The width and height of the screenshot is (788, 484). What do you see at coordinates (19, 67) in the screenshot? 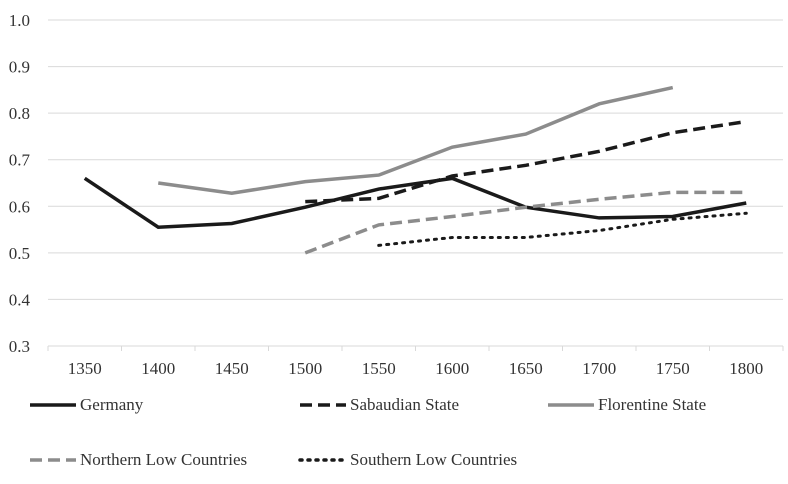
I see `y-tick-label: 0.9` at bounding box center [19, 67].